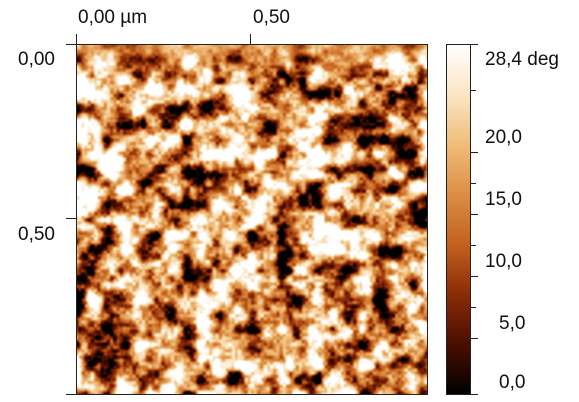 This screenshot has height=402, width=579. Describe the element at coordinates (503, 261) in the screenshot. I see `colorbar-label-10: 10,0` at that location.